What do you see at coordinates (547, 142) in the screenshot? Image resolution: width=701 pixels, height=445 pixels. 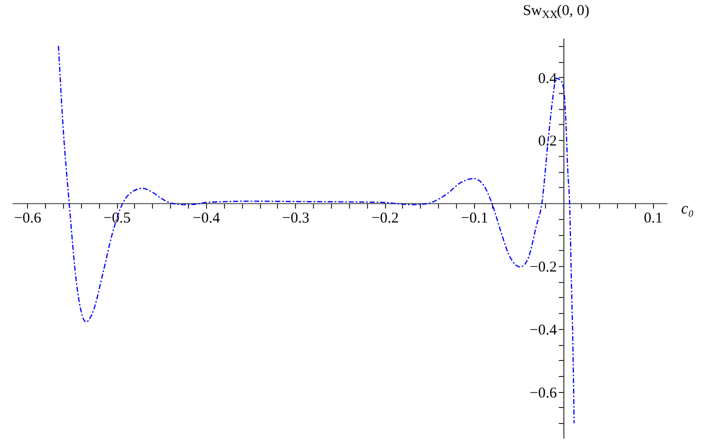 I see `y-tick-label: 0.2` at bounding box center [547, 142].